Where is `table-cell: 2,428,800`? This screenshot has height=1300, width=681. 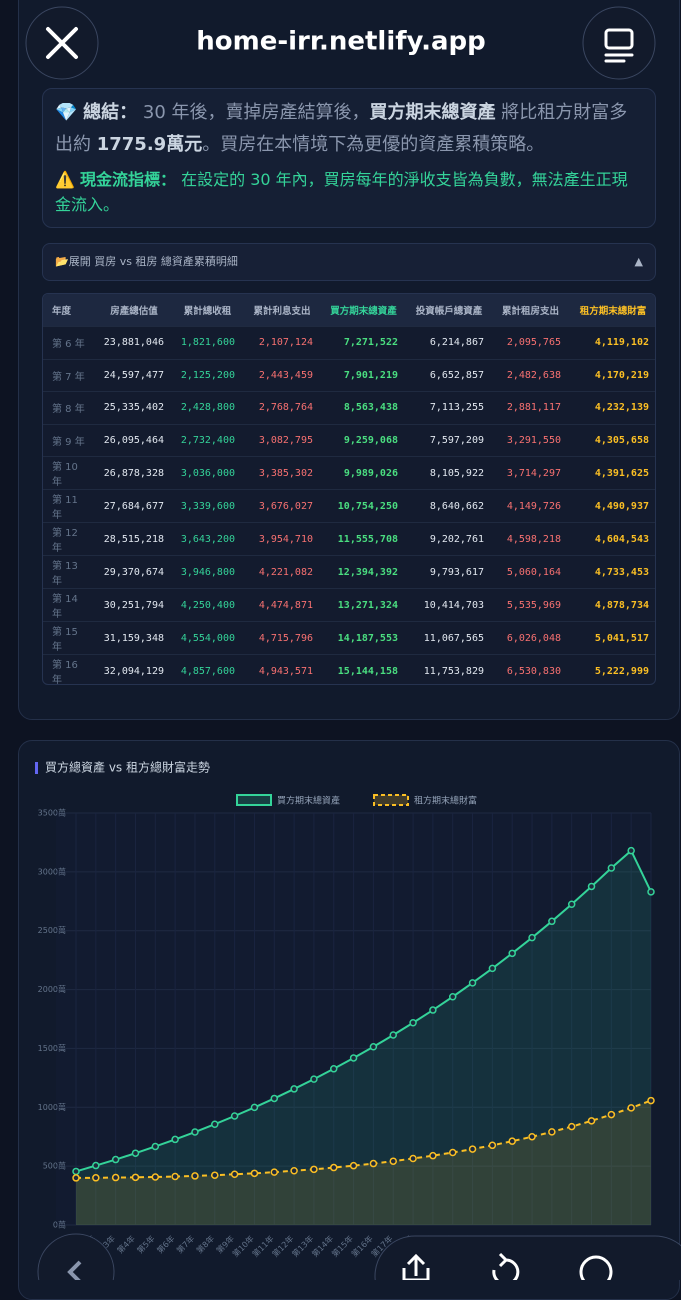
table-cell: 2,428,800 is located at coordinates (207, 408).